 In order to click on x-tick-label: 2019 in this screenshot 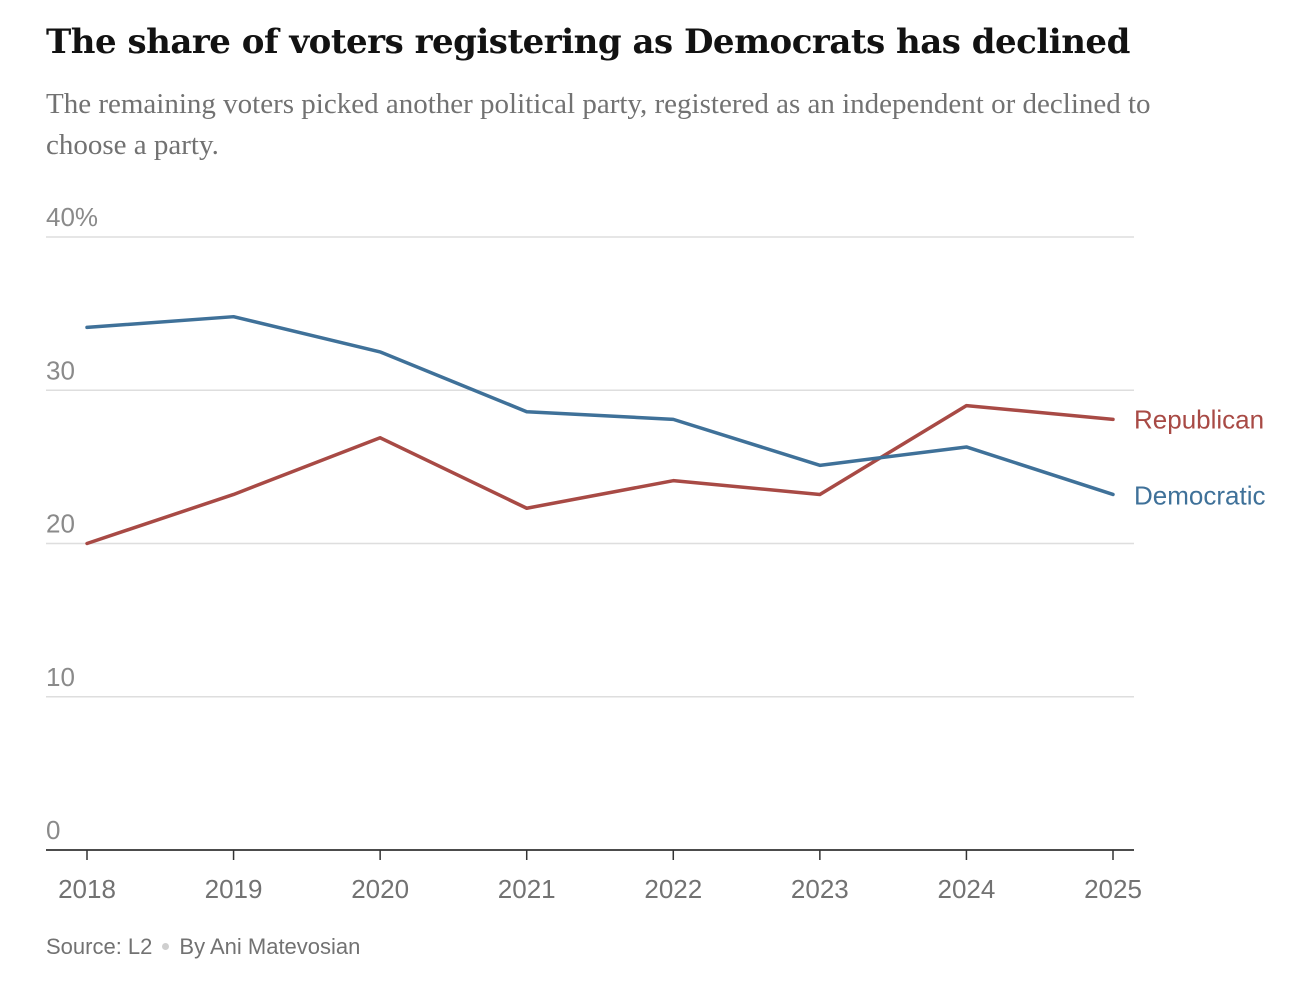, I will do `click(234, 889)`.